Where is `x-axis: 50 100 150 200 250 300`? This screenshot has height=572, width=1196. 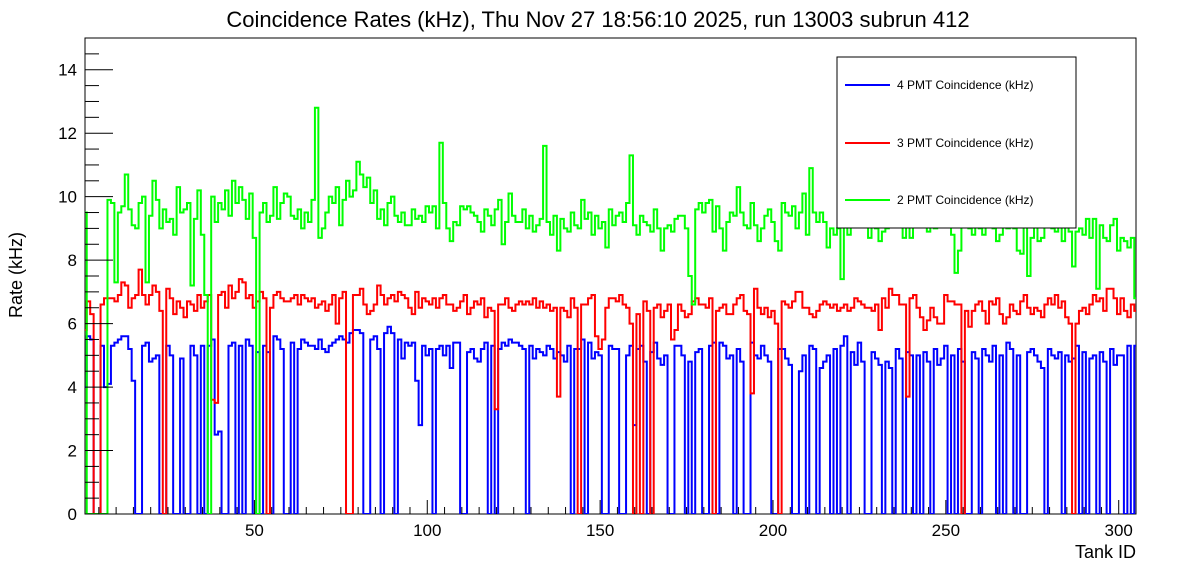 x-axis: 50 100 150 200 250 300 is located at coordinates (617, 520).